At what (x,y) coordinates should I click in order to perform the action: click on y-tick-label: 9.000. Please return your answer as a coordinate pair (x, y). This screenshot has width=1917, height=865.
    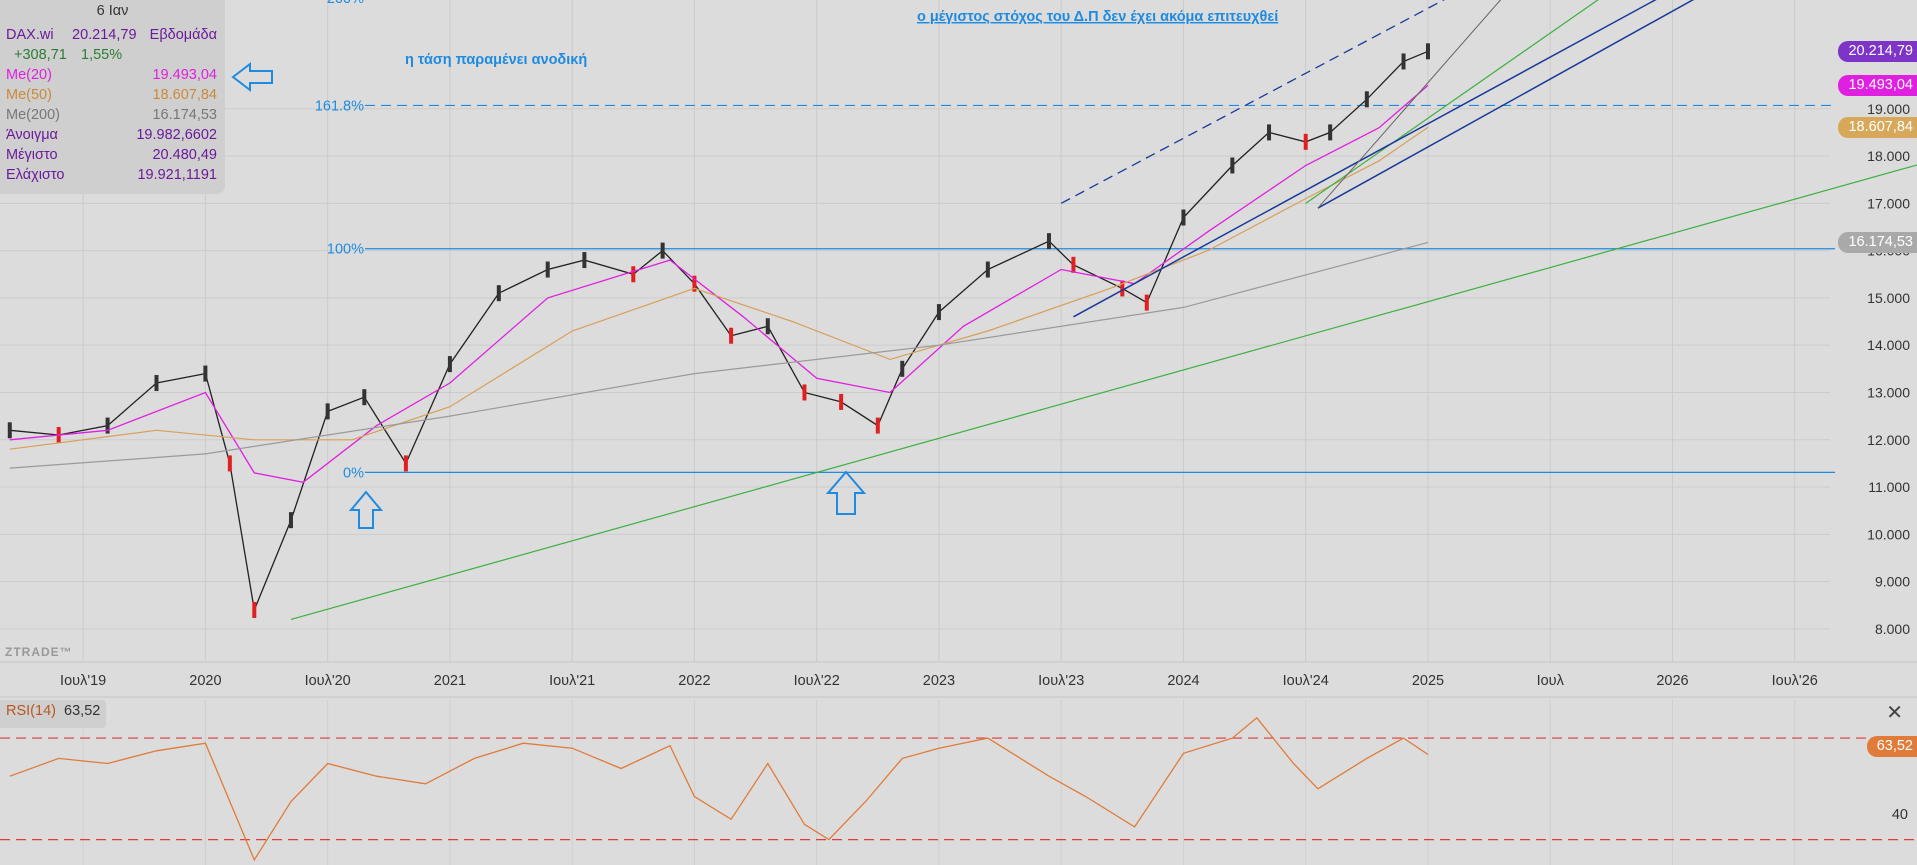
    Looking at the image, I should click on (1892, 582).